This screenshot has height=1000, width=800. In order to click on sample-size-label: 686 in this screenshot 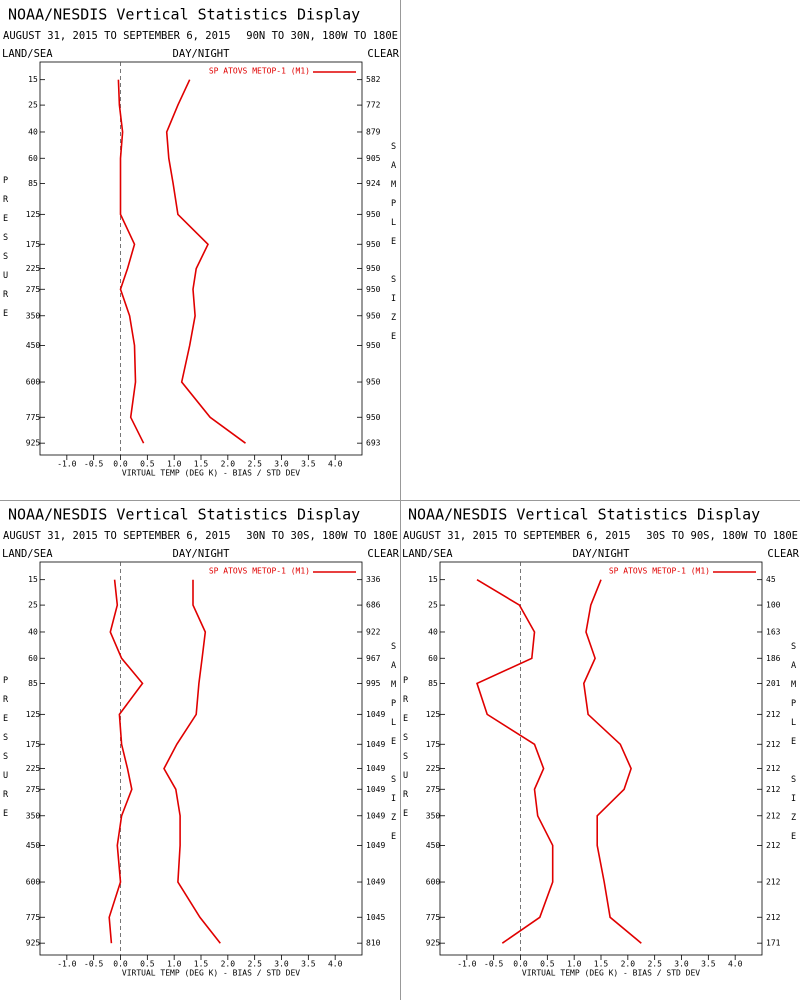, I will do `click(373, 605)`.